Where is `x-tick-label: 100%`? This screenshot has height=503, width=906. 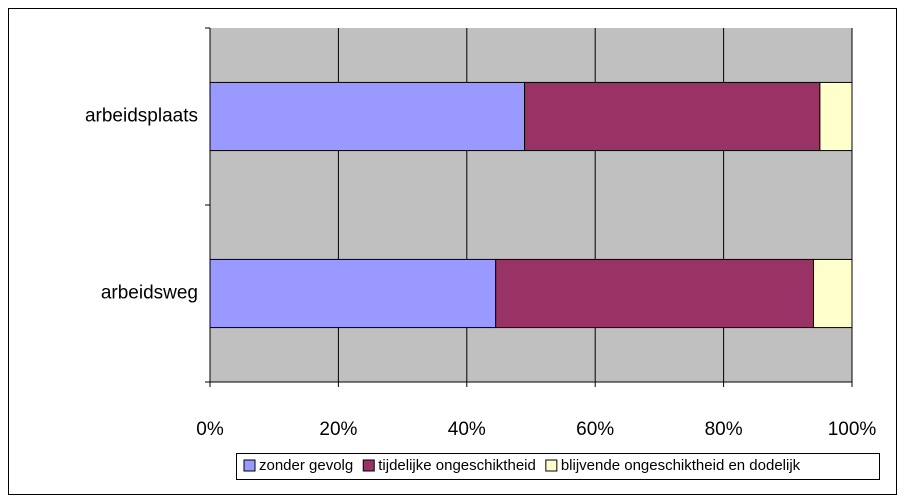 x-tick-label: 100% is located at coordinates (852, 429).